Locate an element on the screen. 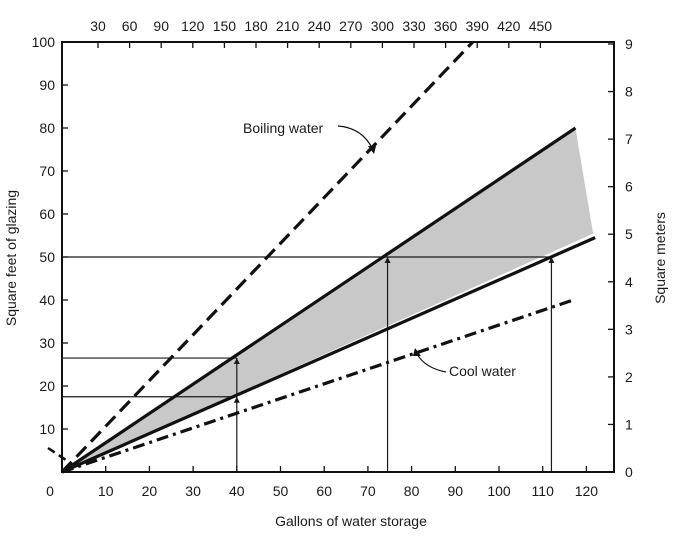 This screenshot has height=538, width=682. cool-water-pointer is located at coordinates (431, 363).